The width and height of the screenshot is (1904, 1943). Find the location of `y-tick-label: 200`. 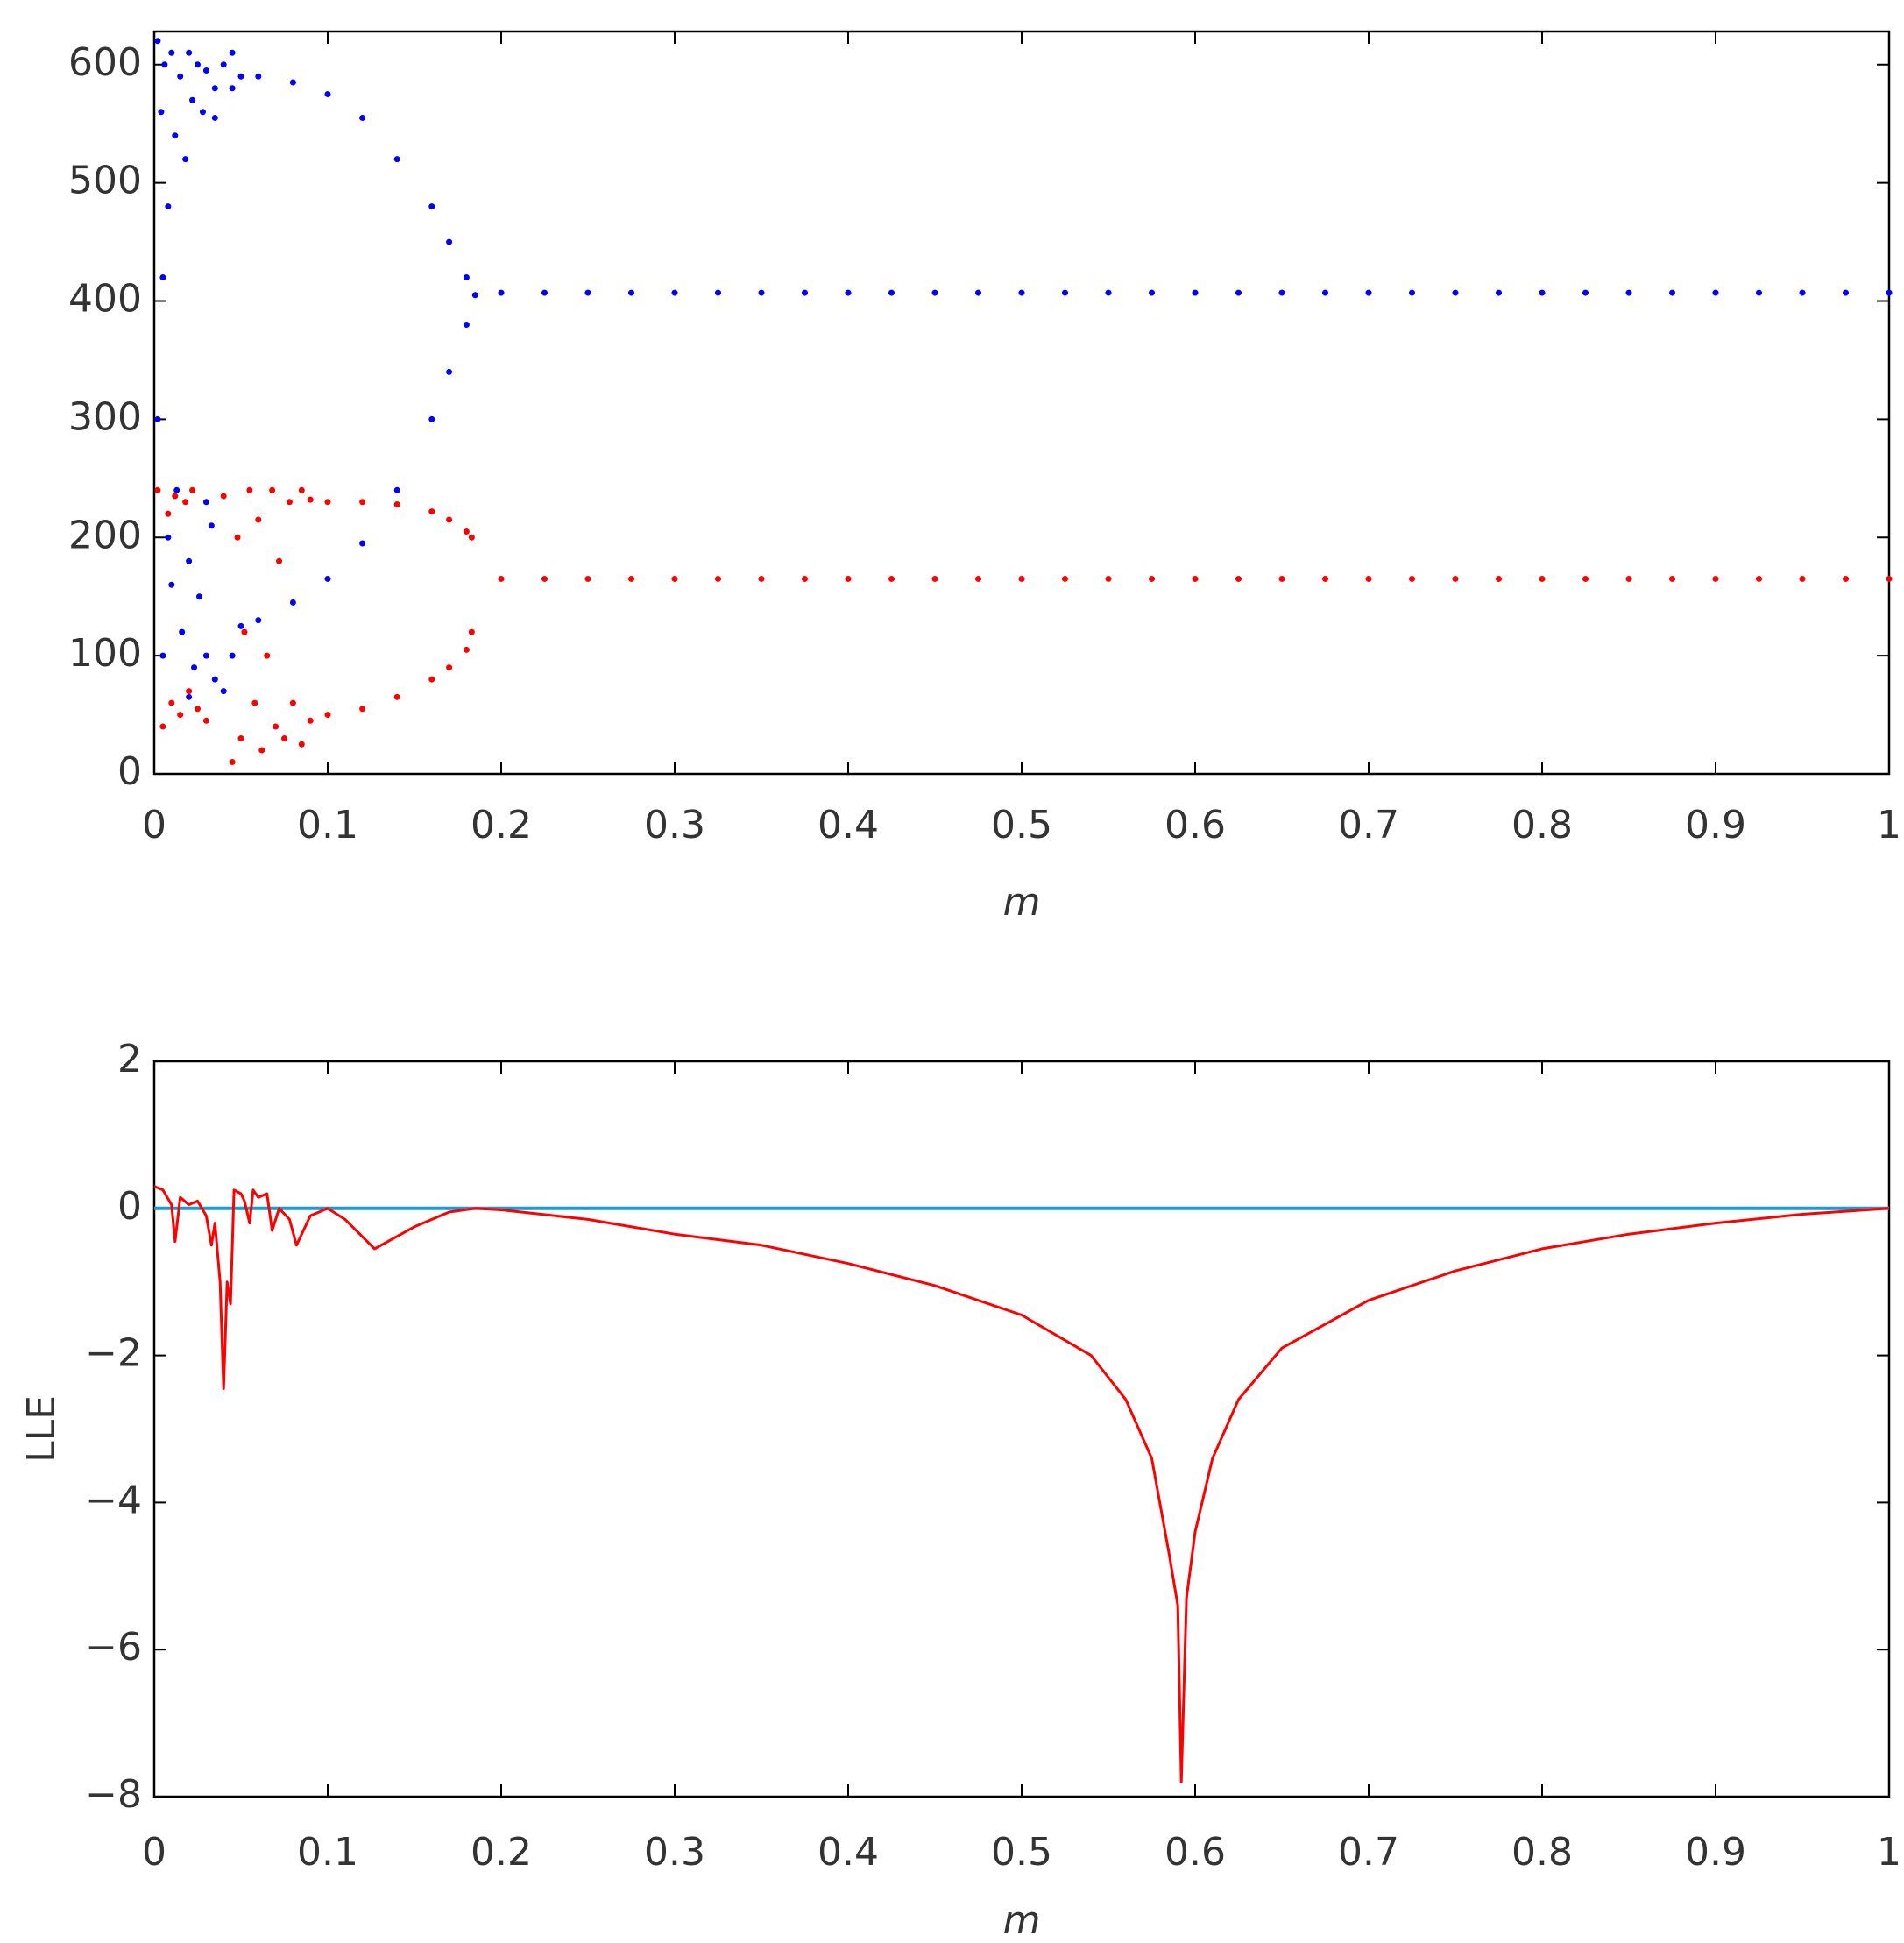

y-tick-label: 200 is located at coordinates (105, 535).